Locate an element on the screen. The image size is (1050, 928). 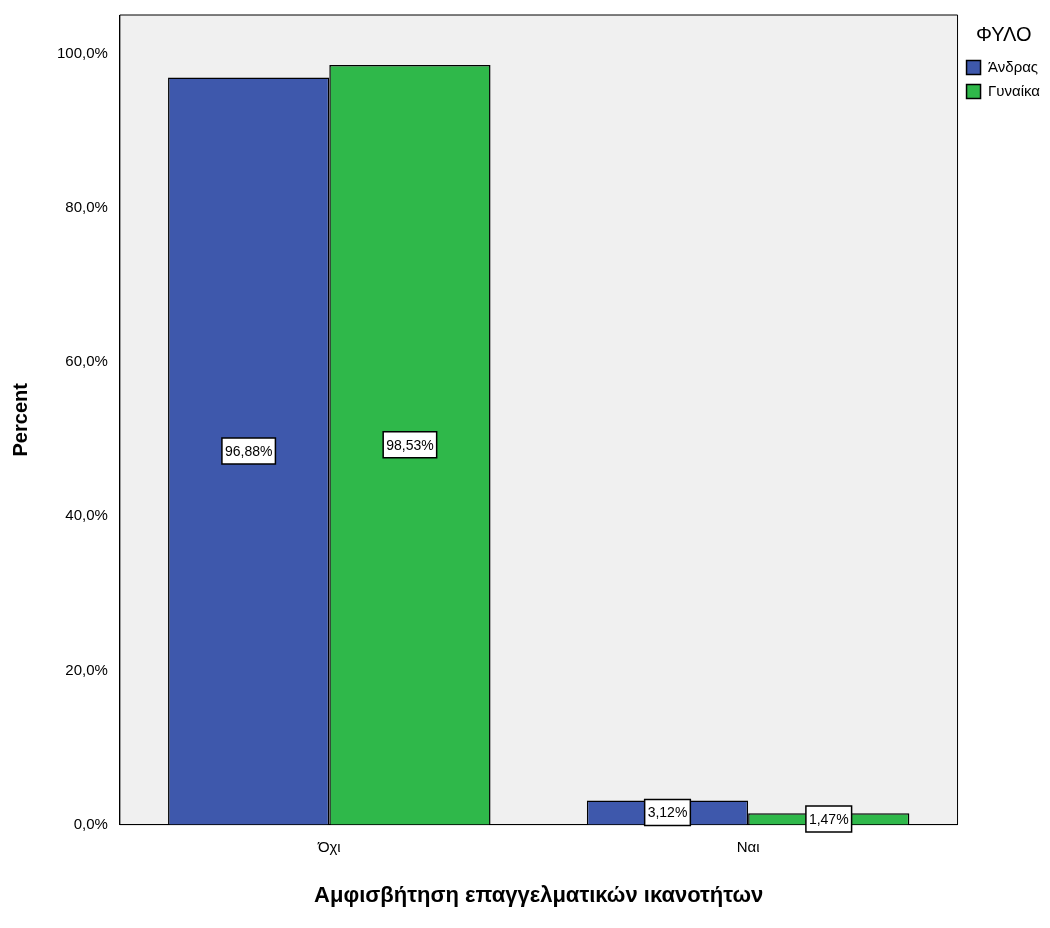
y-tick-label: 0,0% is located at coordinates (90, 823).